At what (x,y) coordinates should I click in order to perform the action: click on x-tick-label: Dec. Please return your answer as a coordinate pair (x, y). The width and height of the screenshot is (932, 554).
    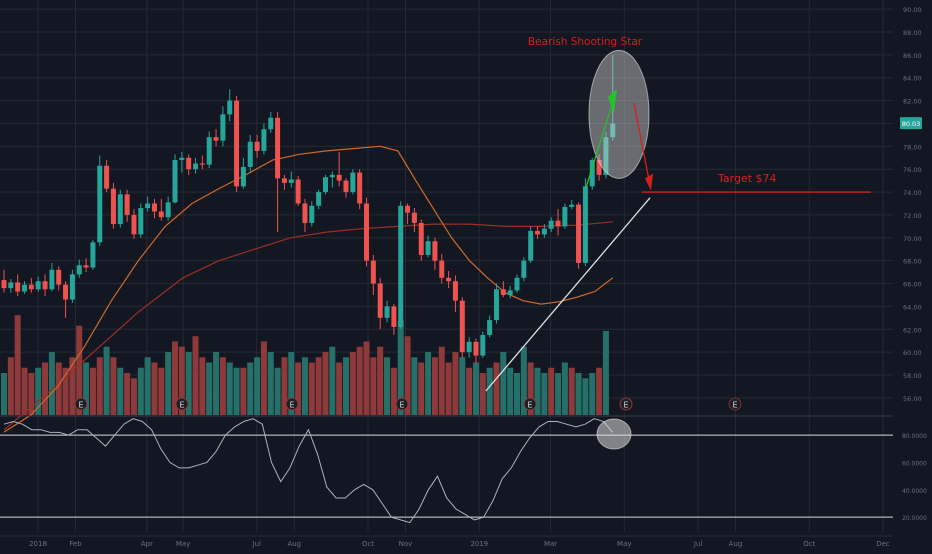
    Looking at the image, I should click on (883, 544).